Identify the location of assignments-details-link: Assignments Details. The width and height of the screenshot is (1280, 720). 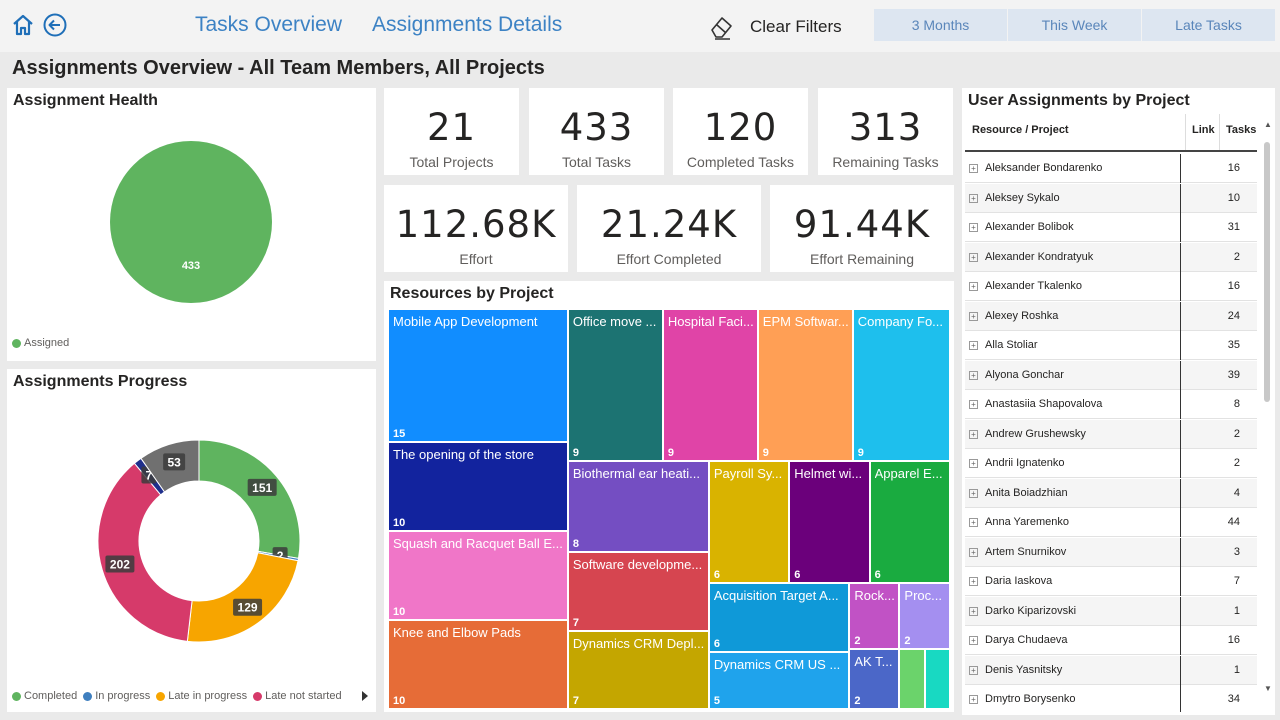
(467, 24).